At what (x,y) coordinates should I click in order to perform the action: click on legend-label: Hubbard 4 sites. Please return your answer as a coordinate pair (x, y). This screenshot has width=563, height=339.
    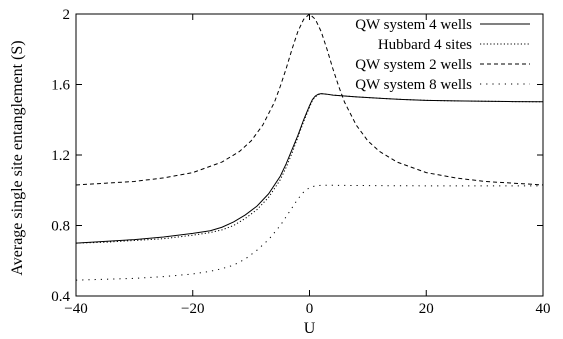
    Looking at the image, I should click on (425, 45).